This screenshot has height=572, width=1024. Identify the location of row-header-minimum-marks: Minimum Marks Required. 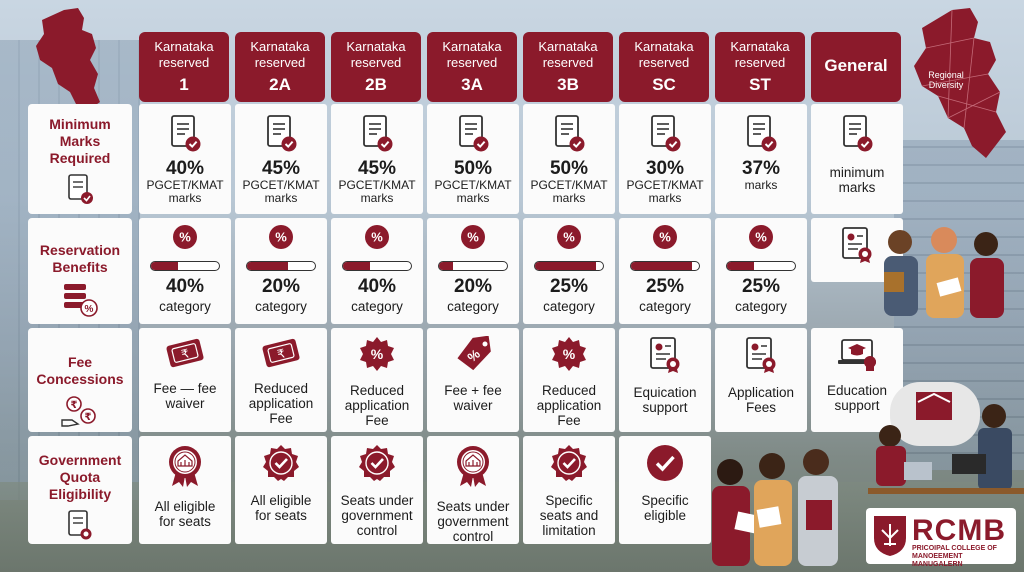
(80, 159).